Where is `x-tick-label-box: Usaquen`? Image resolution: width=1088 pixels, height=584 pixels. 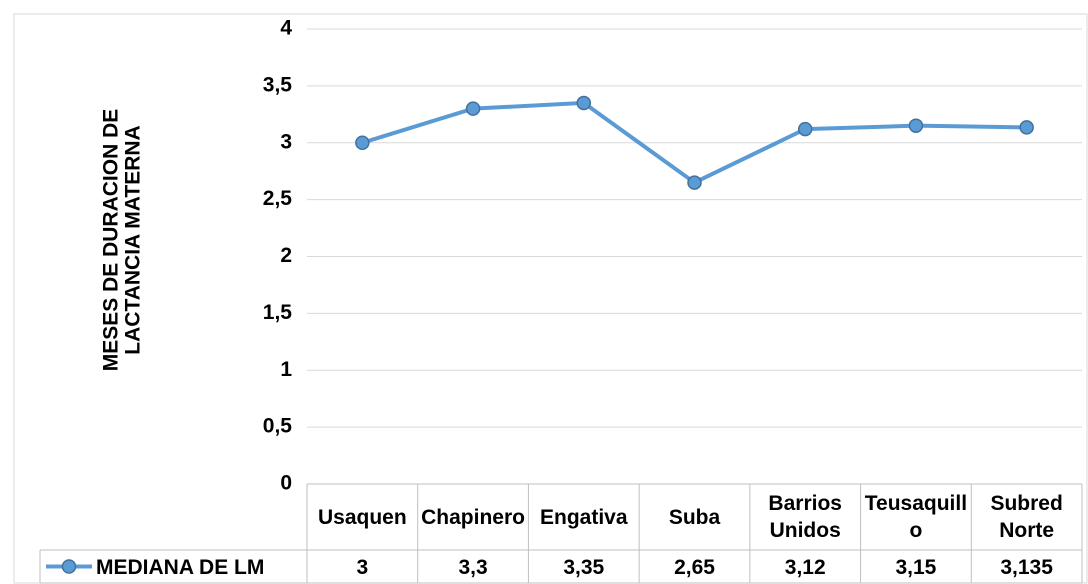 x-tick-label-box: Usaquen is located at coordinates (362, 517).